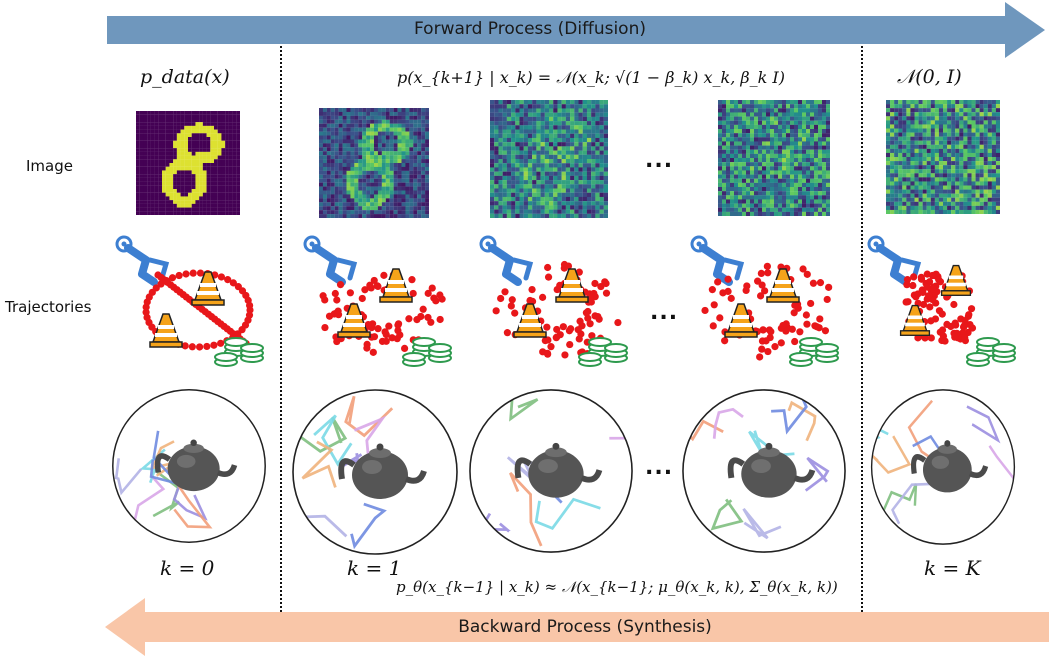  Describe the element at coordinates (281, 329) in the screenshot. I see `divider-left` at that location.